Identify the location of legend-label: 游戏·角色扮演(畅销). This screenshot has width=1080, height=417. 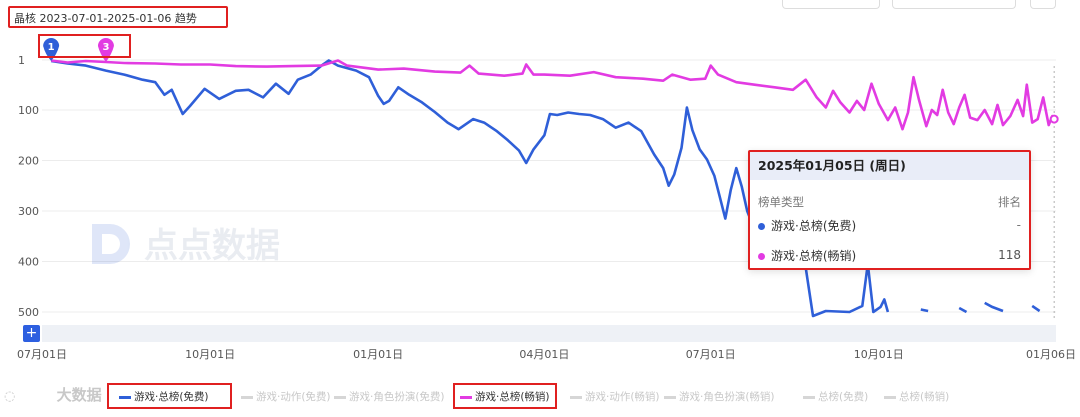
(727, 397).